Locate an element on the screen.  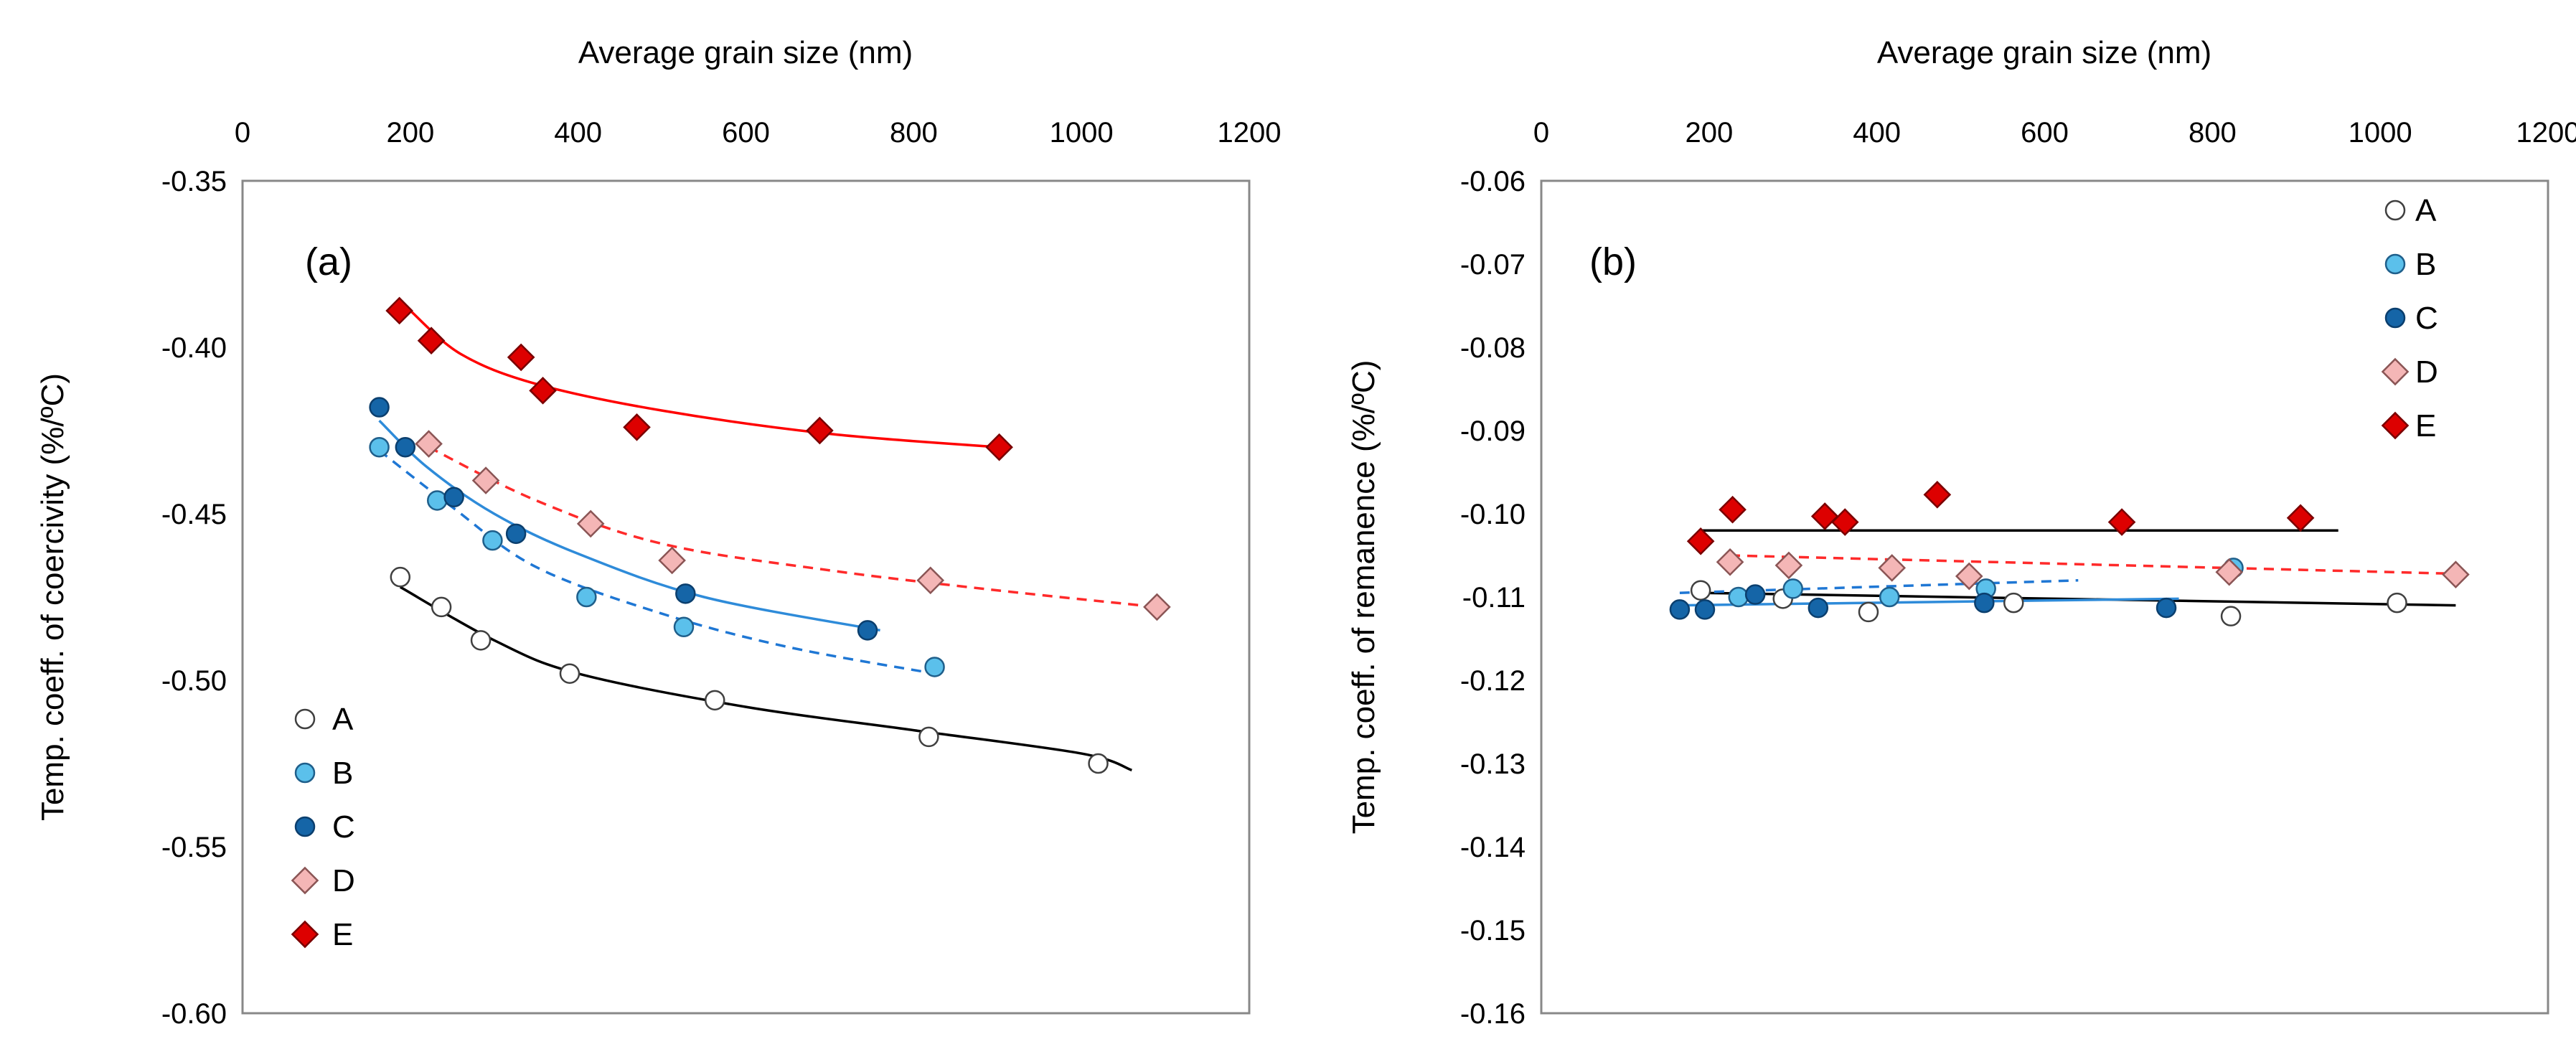
legend-marker-b is located at coordinates (305, 773).